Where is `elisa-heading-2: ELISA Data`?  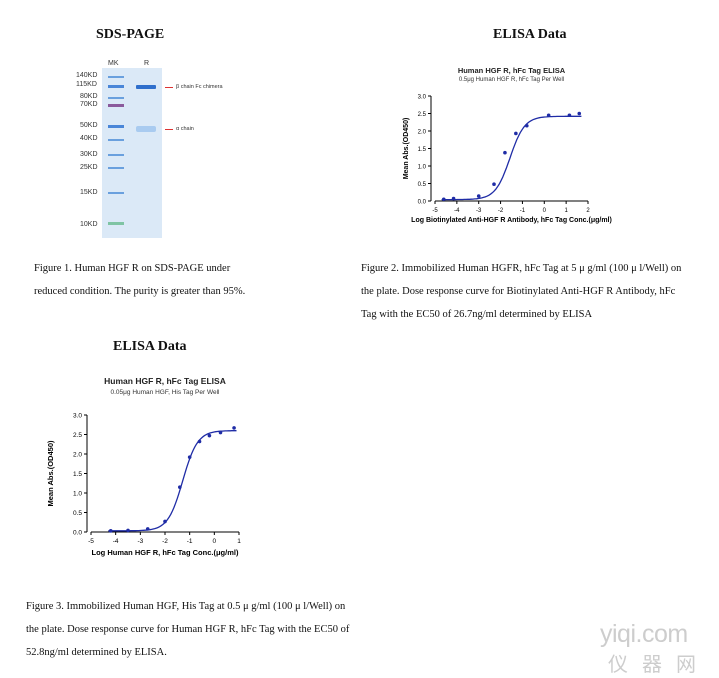 elisa-heading-2: ELISA Data is located at coordinates (150, 346).